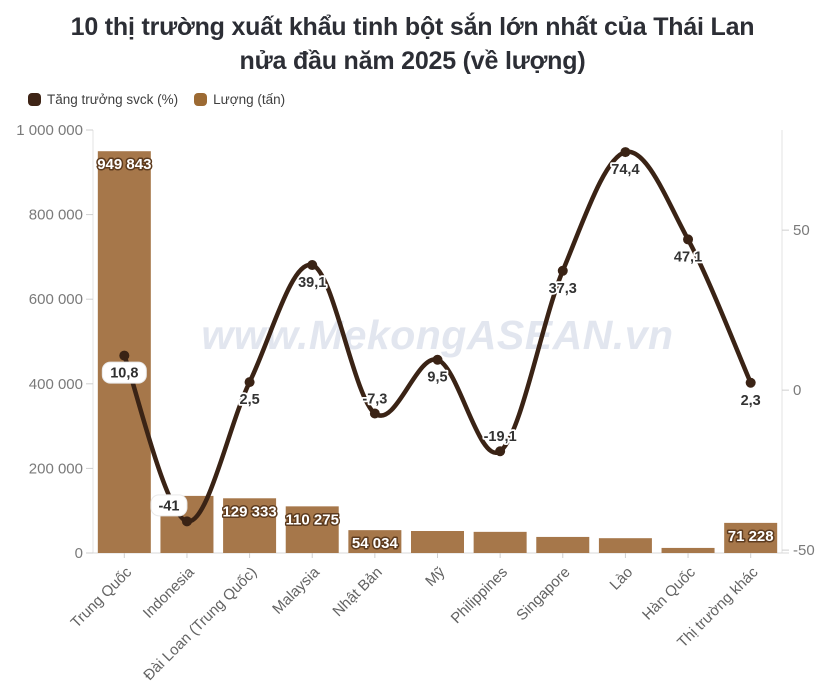 This screenshot has width=825, height=687. What do you see at coordinates (102, 597) in the screenshot?
I see `x-axis-label: Trung Quốc` at bounding box center [102, 597].